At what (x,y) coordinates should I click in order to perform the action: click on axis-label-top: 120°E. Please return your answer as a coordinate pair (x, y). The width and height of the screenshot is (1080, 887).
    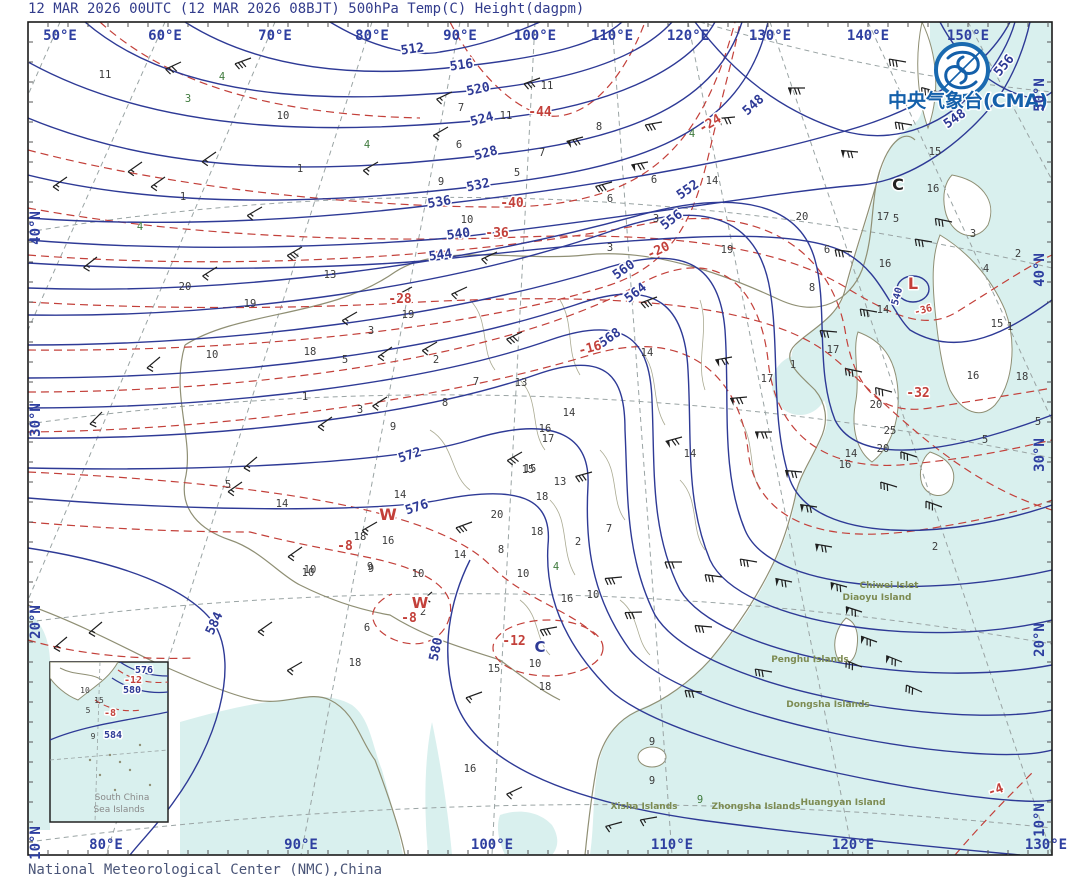
    Looking at the image, I should click on (688, 36).